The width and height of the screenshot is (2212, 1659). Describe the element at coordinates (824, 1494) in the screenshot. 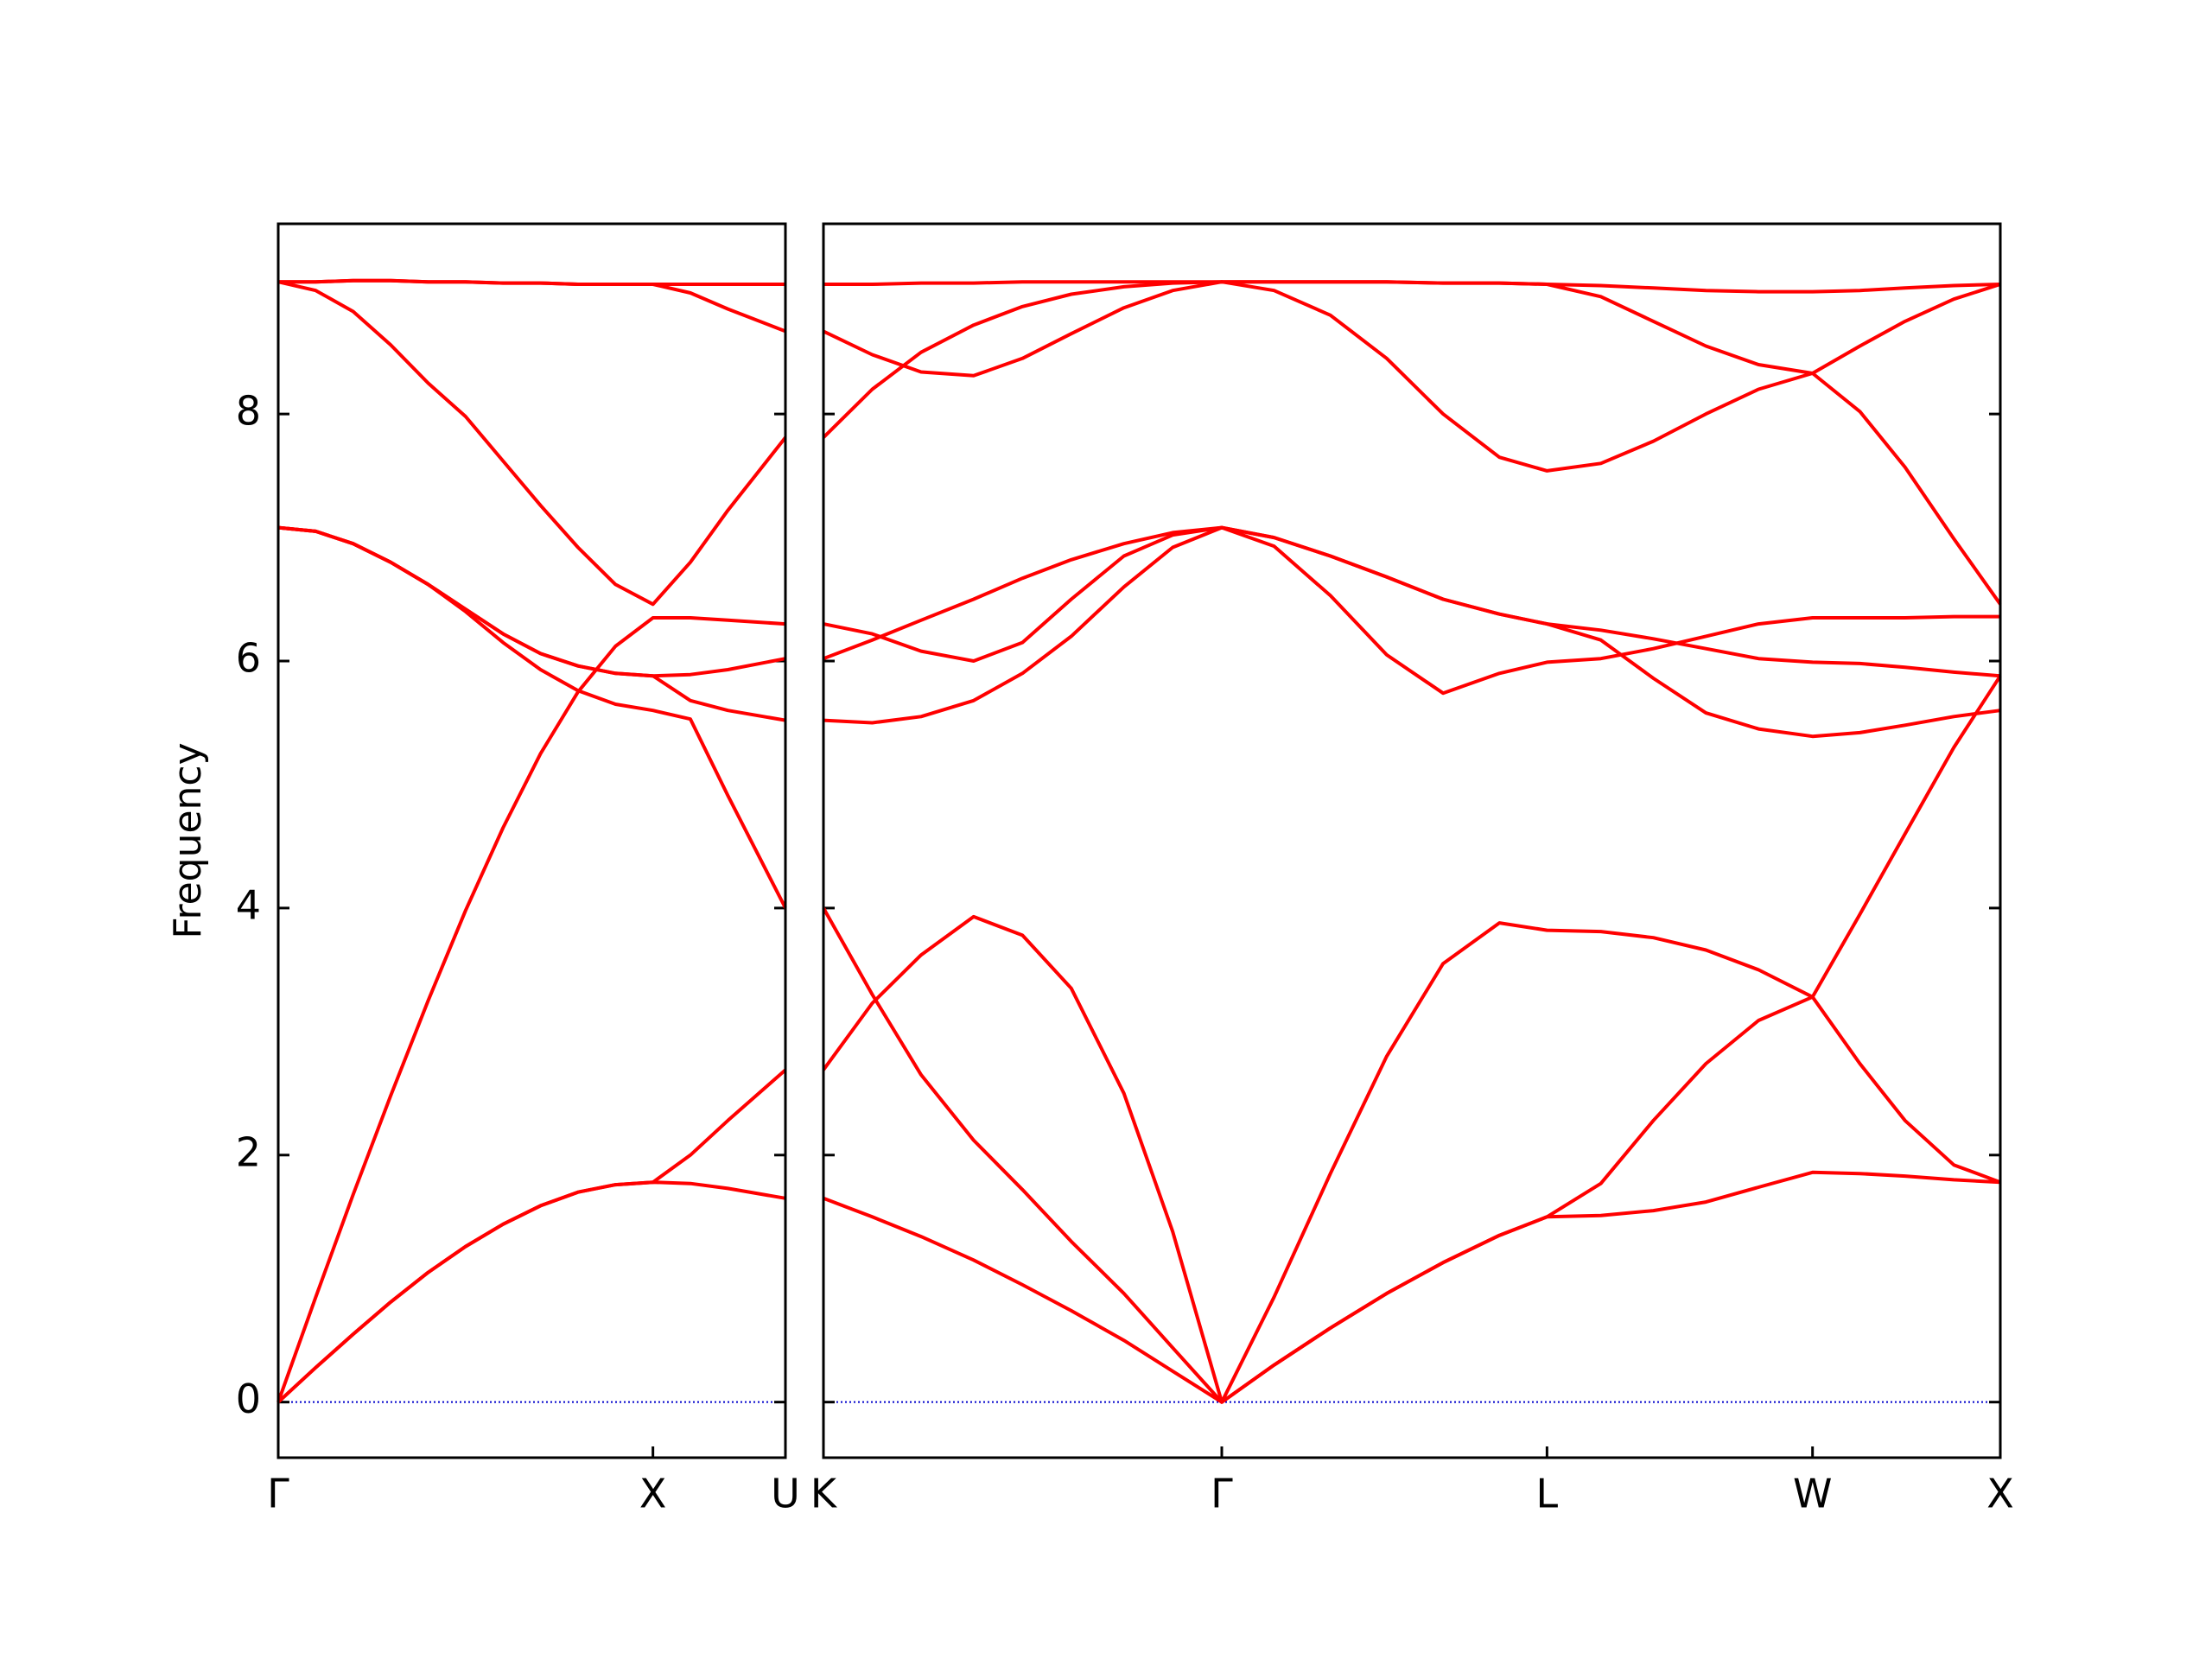

I see `x-tick-label: K` at that location.